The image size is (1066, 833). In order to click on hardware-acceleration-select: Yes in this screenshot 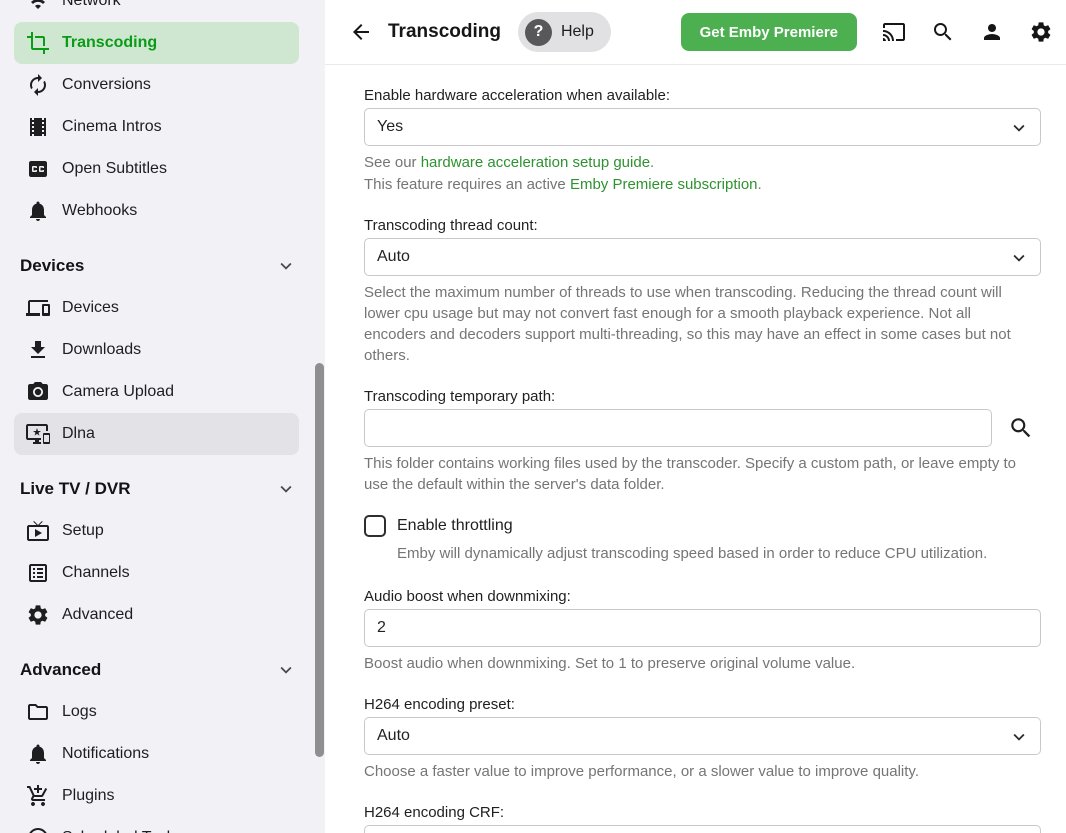, I will do `click(702, 127)`.